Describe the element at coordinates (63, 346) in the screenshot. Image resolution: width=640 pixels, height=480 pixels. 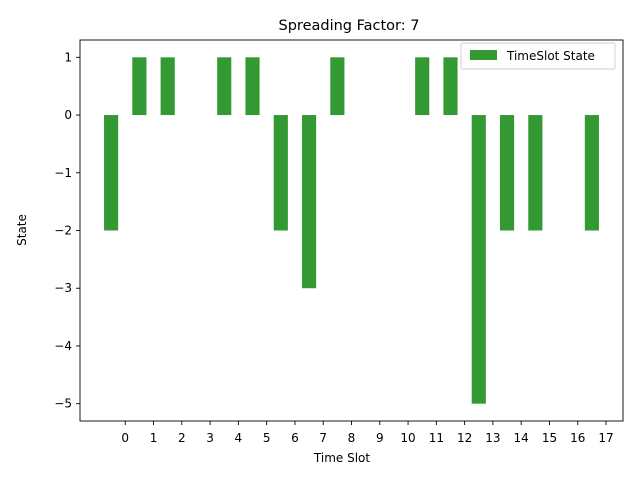
I see `y-tick-label: −4` at that location.